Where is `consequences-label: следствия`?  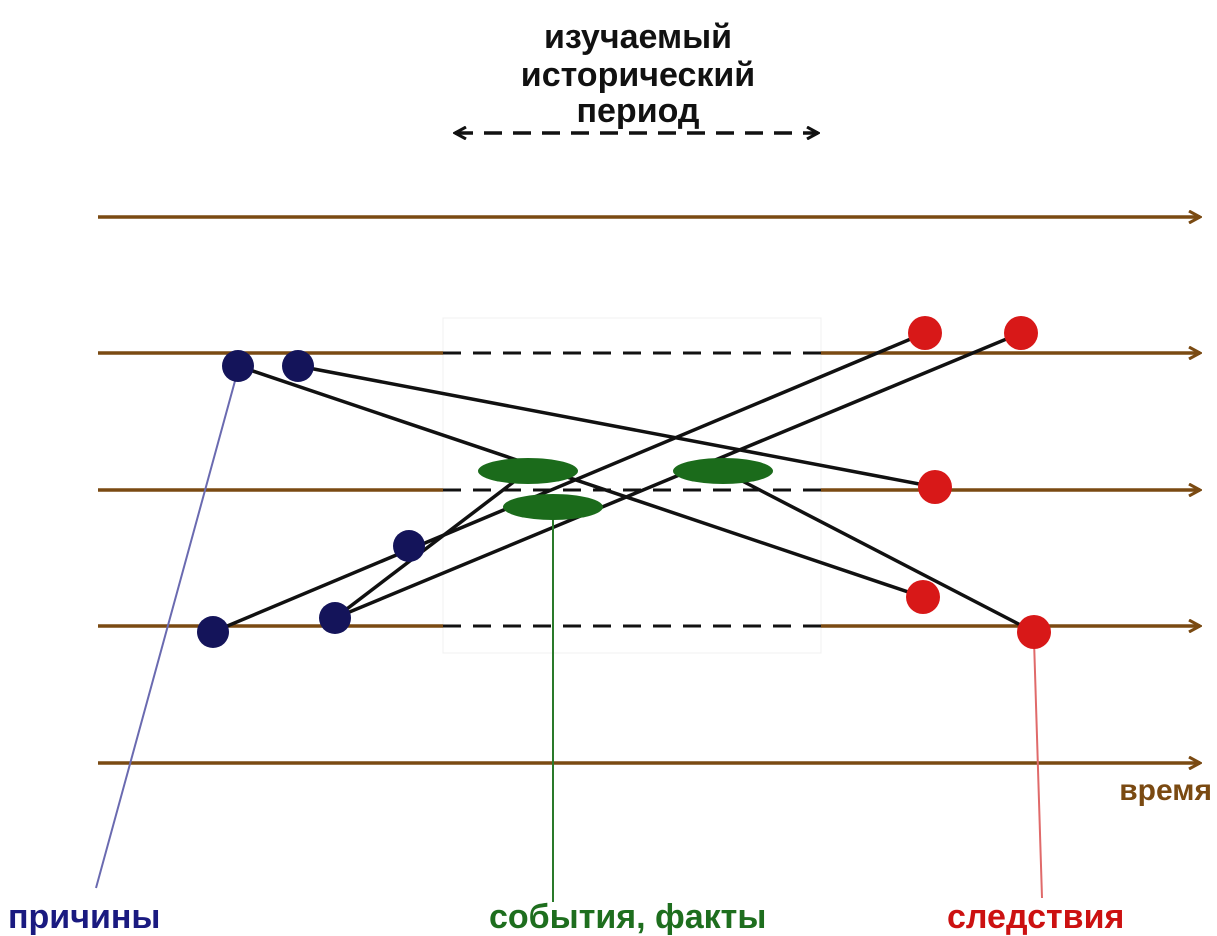
consequences-label: следствия is located at coordinates (1035, 917).